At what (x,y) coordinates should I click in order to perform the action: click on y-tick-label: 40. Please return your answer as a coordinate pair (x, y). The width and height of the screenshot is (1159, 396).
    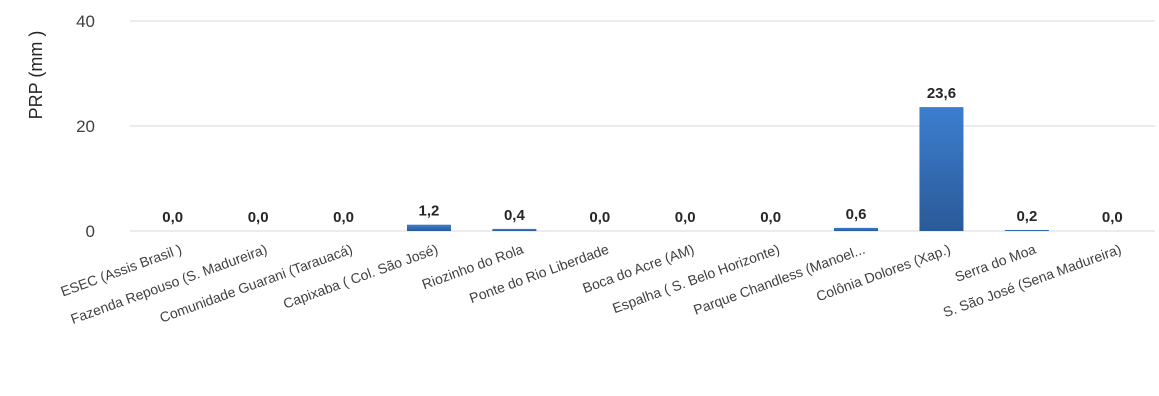
    Looking at the image, I should click on (85, 21).